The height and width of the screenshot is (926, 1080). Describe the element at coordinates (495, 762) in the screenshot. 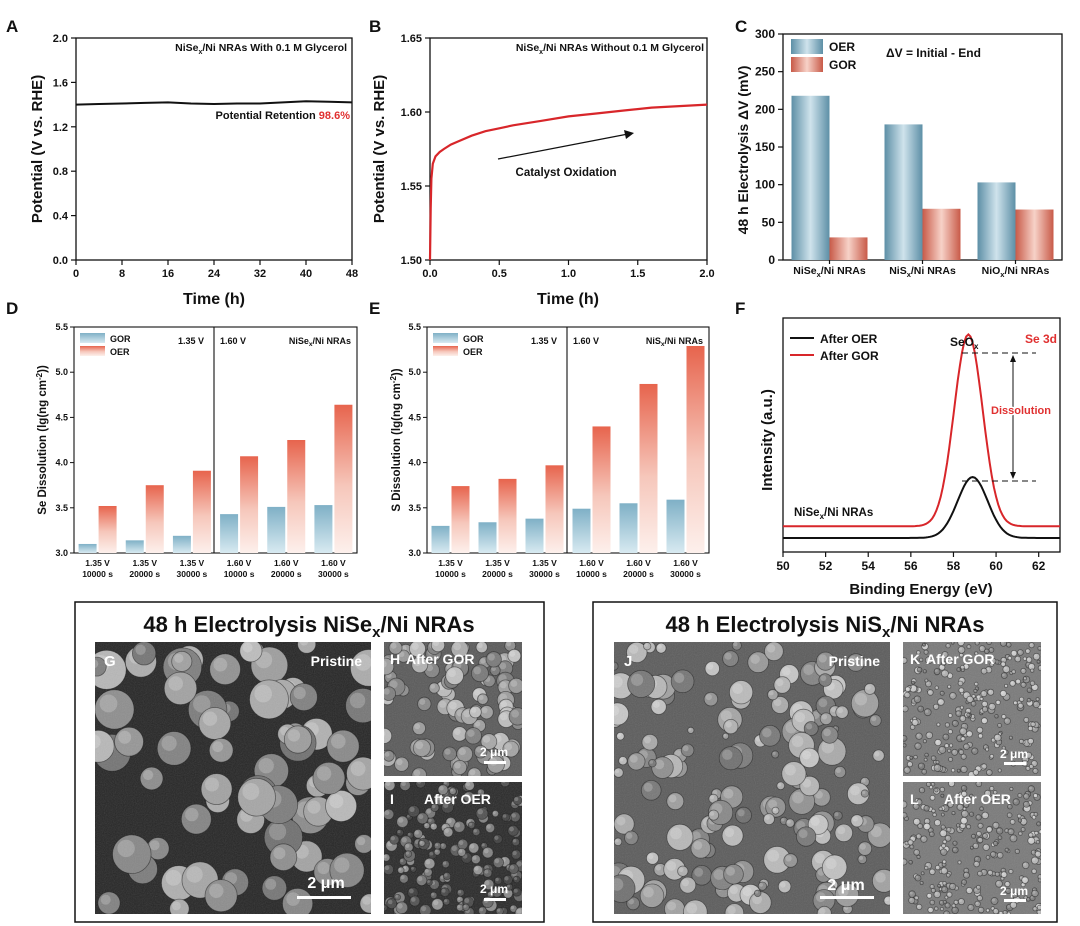

I see `sem-left-gor-scale-bar` at that location.